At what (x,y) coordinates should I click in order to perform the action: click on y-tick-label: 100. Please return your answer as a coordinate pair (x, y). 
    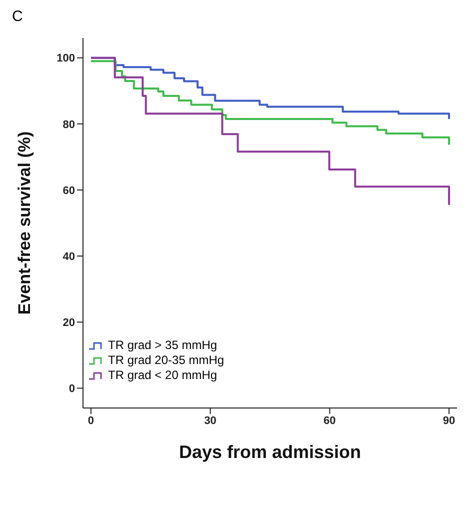
    Looking at the image, I should click on (65, 58).